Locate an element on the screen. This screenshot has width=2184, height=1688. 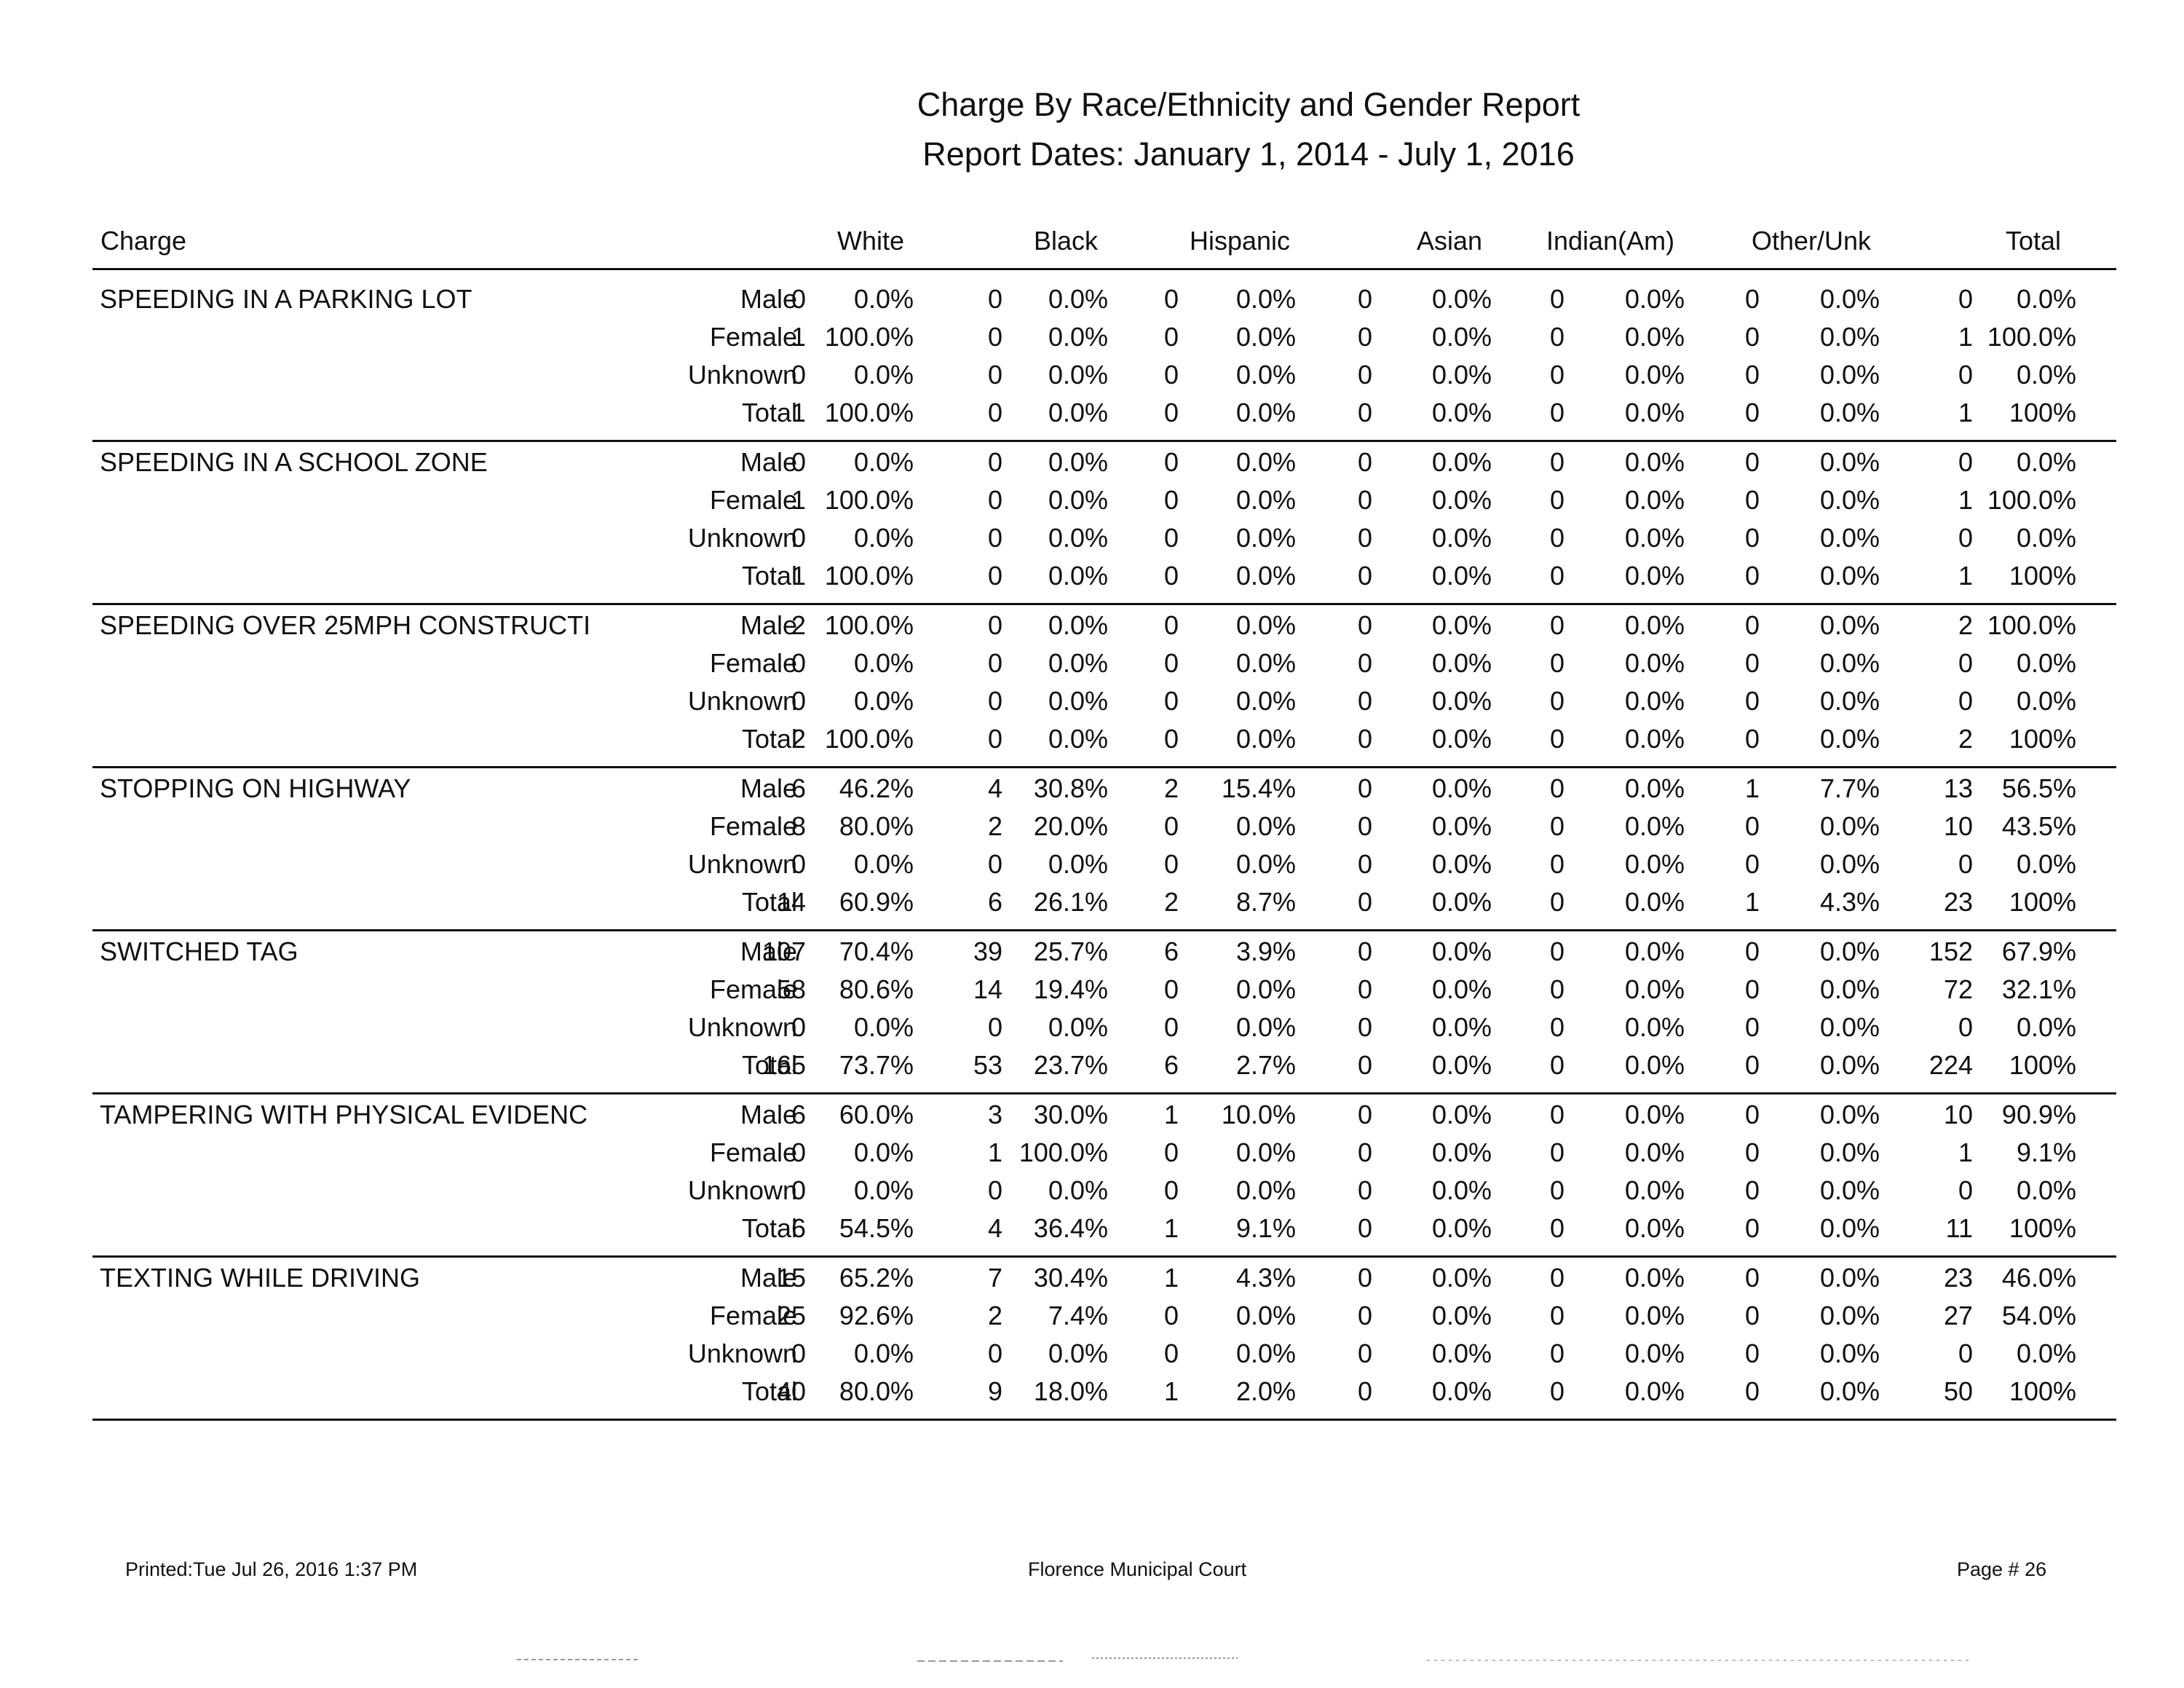
black-count: 39 is located at coordinates (987, 951).